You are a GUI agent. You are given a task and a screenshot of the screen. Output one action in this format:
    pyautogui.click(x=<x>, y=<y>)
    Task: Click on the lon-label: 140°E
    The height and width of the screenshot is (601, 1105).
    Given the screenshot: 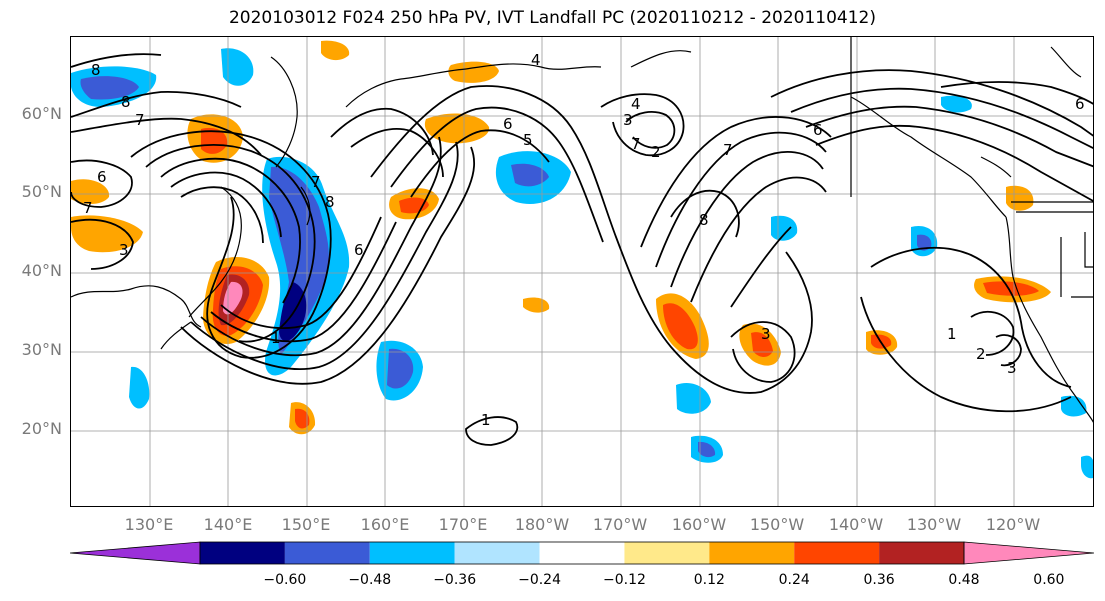 What is the action you would take?
    pyautogui.click(x=228, y=524)
    